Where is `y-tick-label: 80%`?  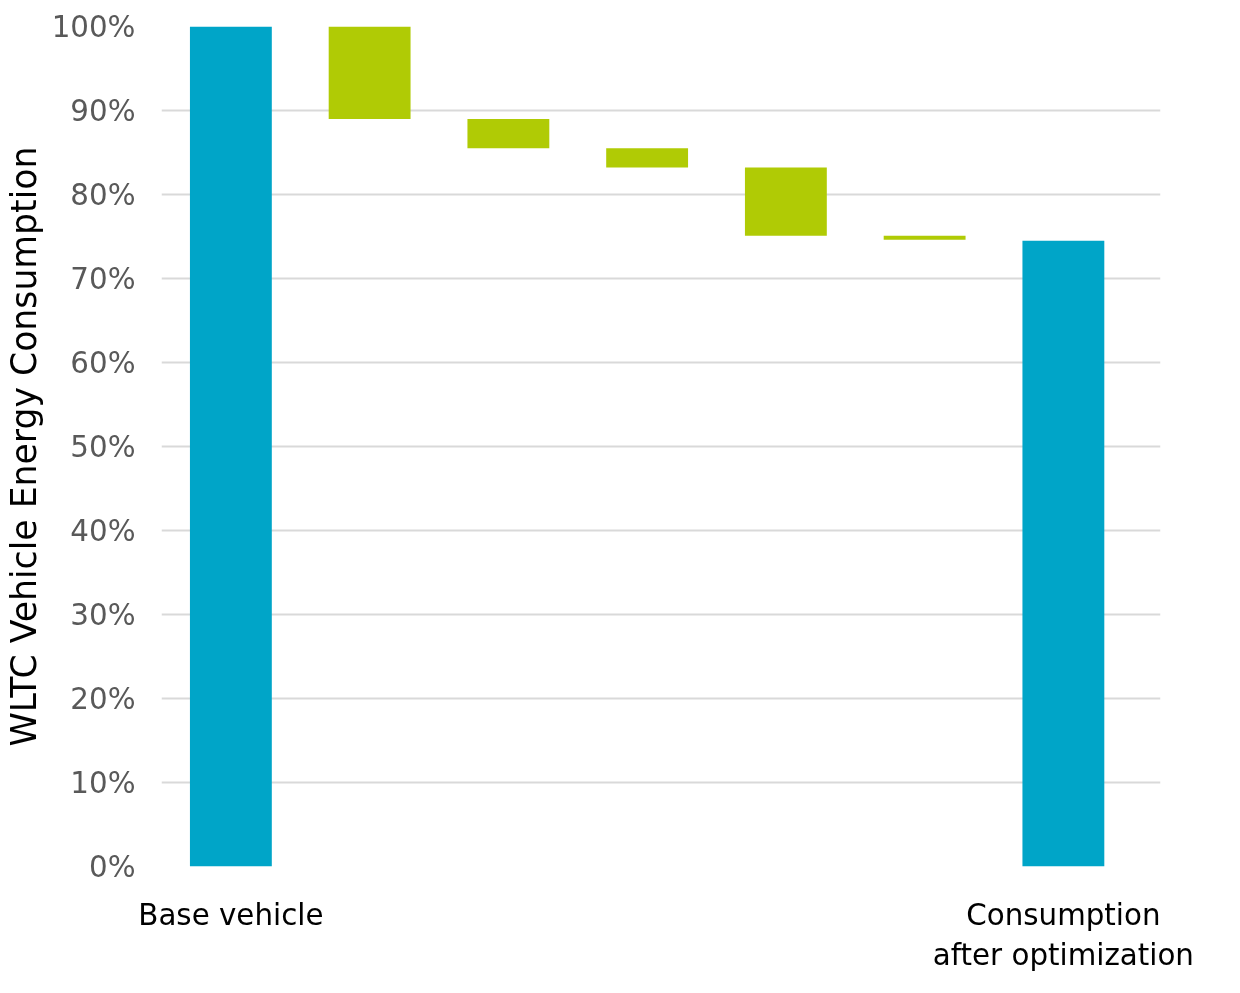 y-tick-label: 80% is located at coordinates (103, 194).